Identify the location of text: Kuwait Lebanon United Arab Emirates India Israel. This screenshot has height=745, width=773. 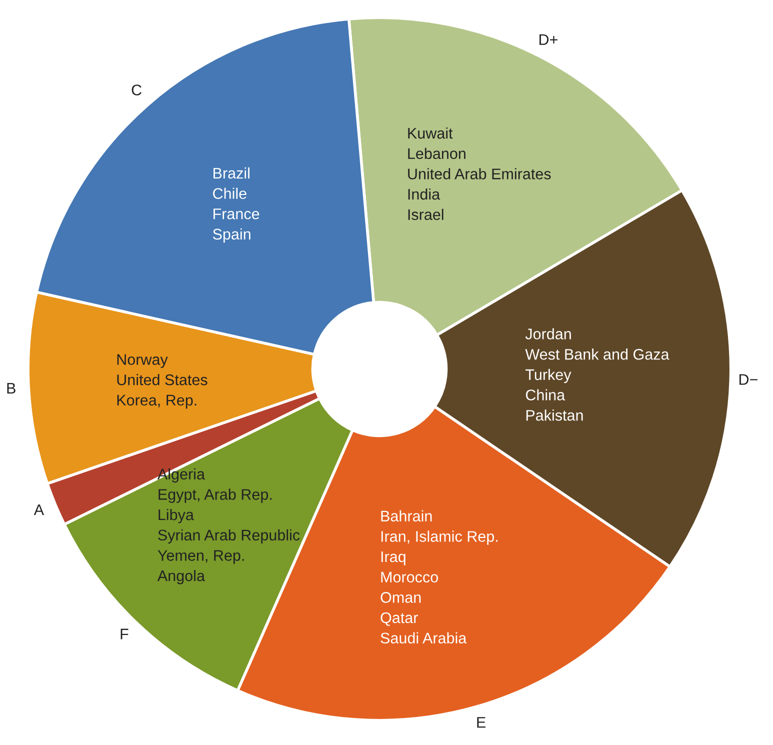
(479, 173).